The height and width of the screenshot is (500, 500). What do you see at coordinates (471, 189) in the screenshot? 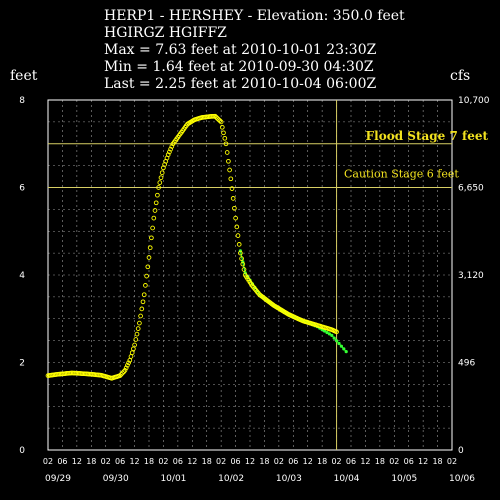
I see `right-tick-label: 6,650` at bounding box center [471, 189].